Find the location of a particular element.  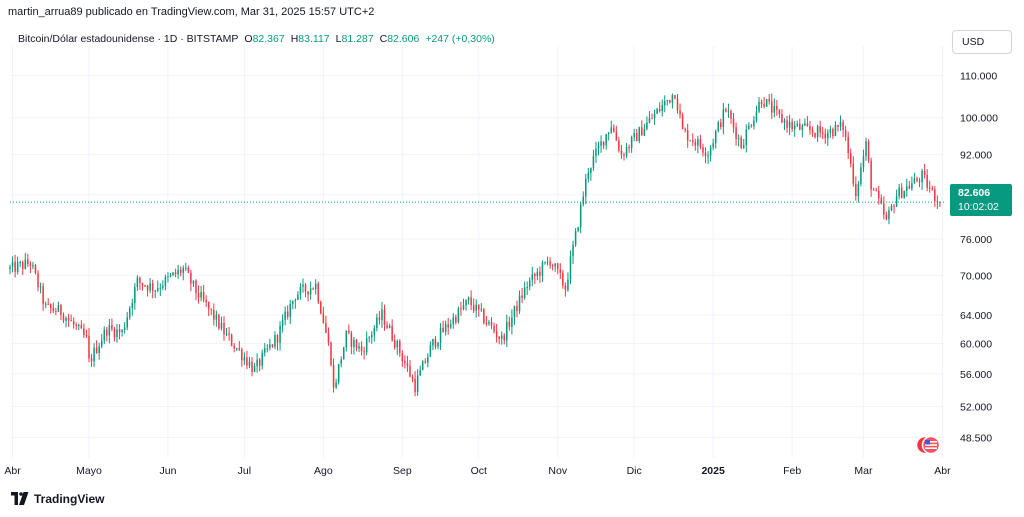

tradingview-logo-icon is located at coordinates (20, 498).